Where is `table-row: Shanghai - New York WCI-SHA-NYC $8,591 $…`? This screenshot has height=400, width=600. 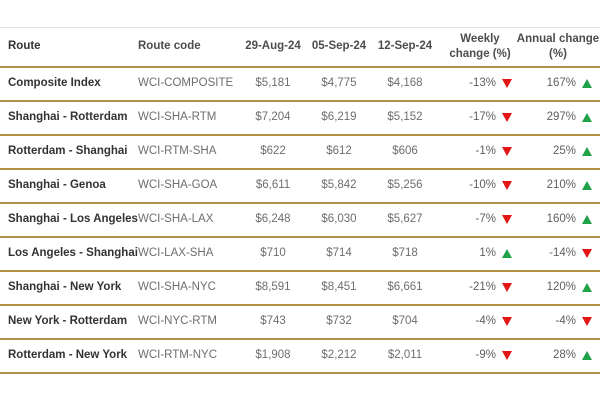
table-row: Shanghai - New York WCI-SHA-NYC $8,591 $… is located at coordinates (300, 289).